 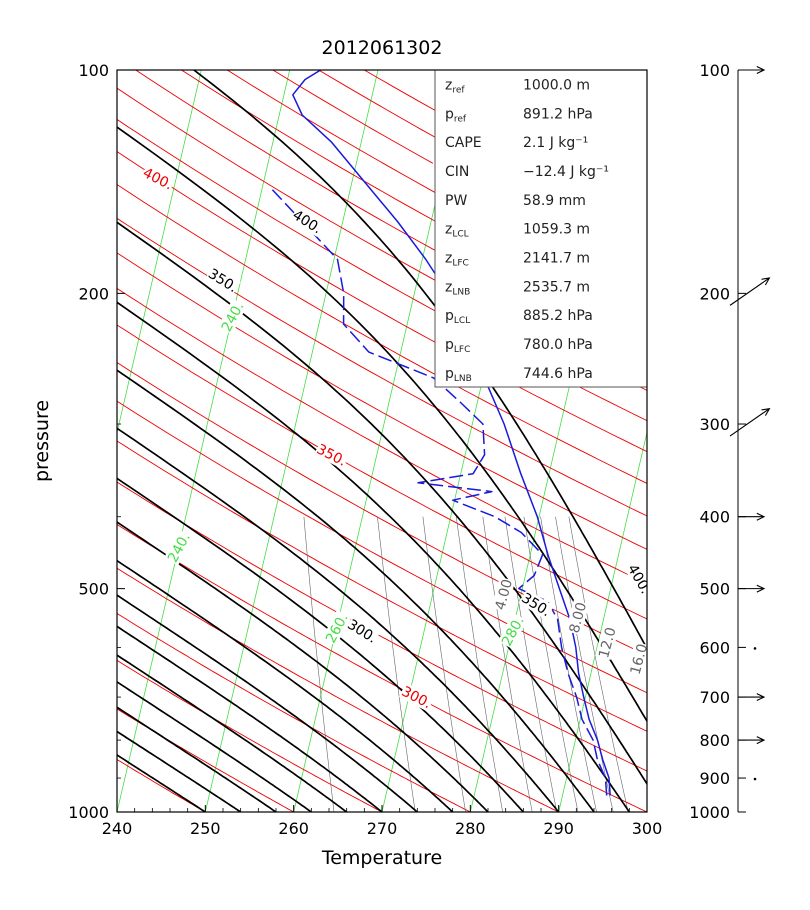 What do you see at coordinates (457, 288) in the screenshot?
I see `info-label: zLNB` at bounding box center [457, 288].